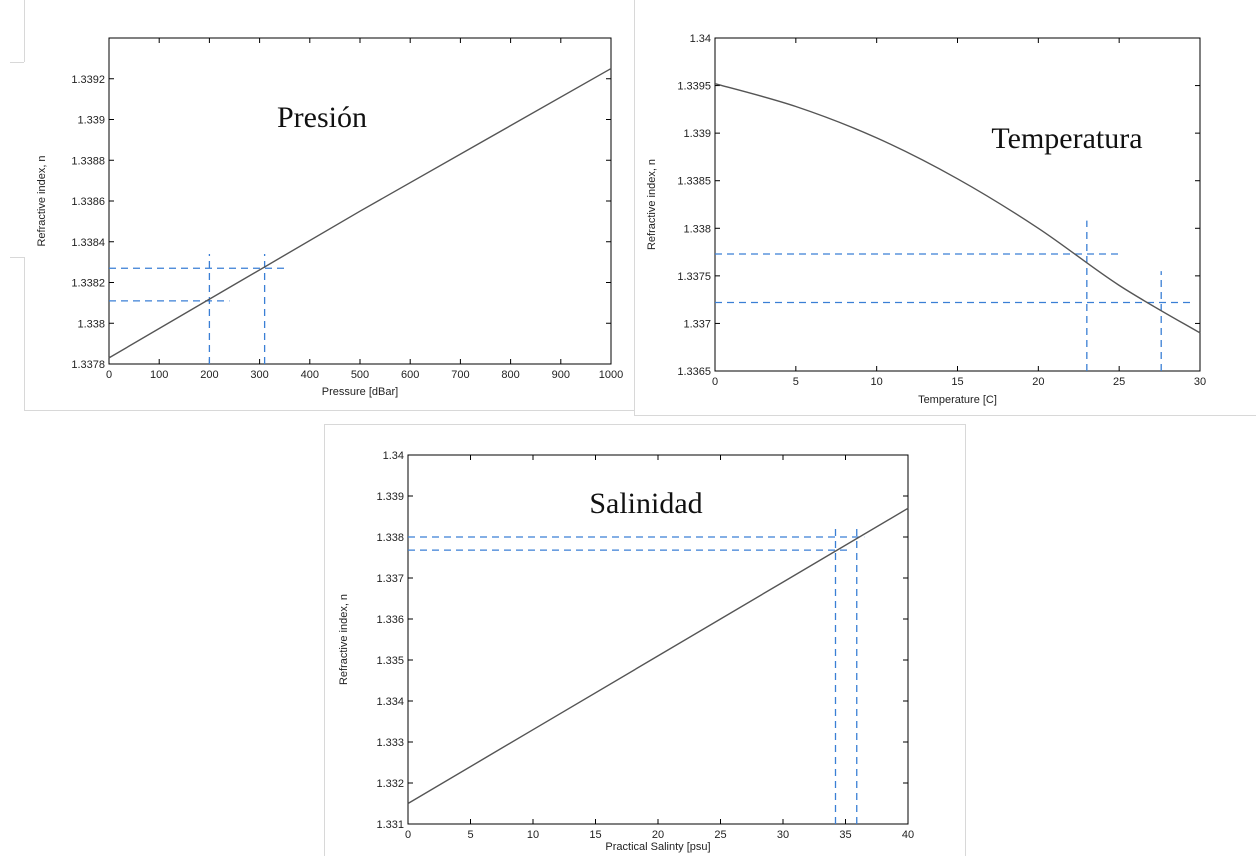  Describe the element at coordinates (720, 835) in the screenshot. I see `chart2-xtick-label: 25` at that location.